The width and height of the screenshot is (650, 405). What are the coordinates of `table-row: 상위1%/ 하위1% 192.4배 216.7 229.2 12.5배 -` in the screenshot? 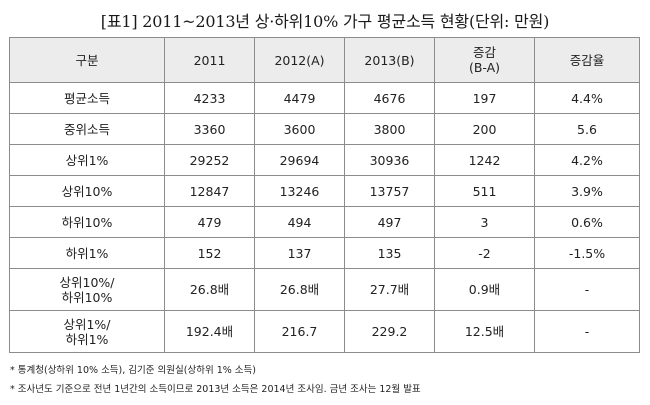 It's located at (324, 331).